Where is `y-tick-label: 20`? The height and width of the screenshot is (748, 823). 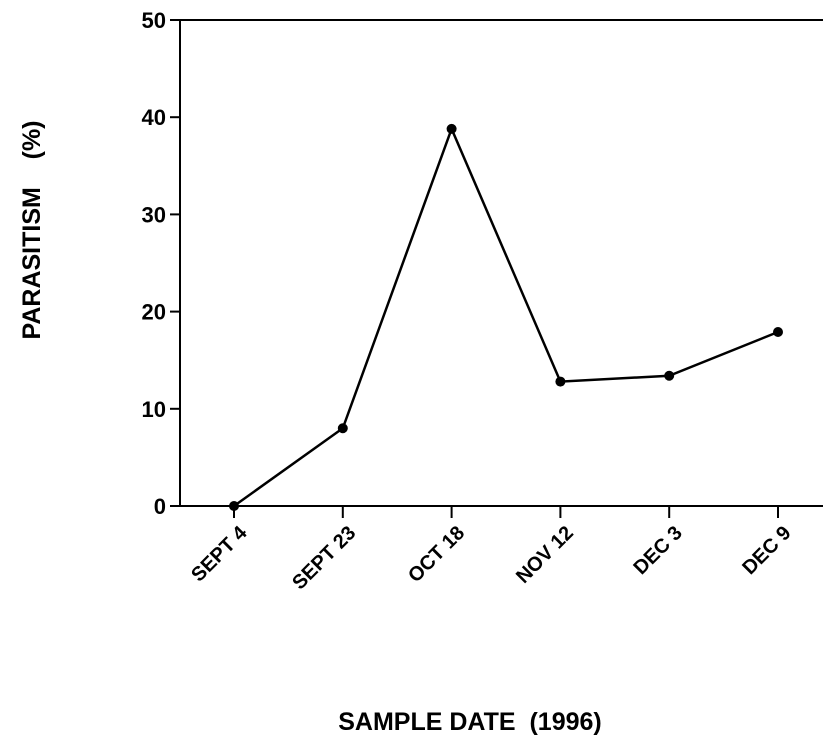
y-tick-label: 20 is located at coordinates (154, 312).